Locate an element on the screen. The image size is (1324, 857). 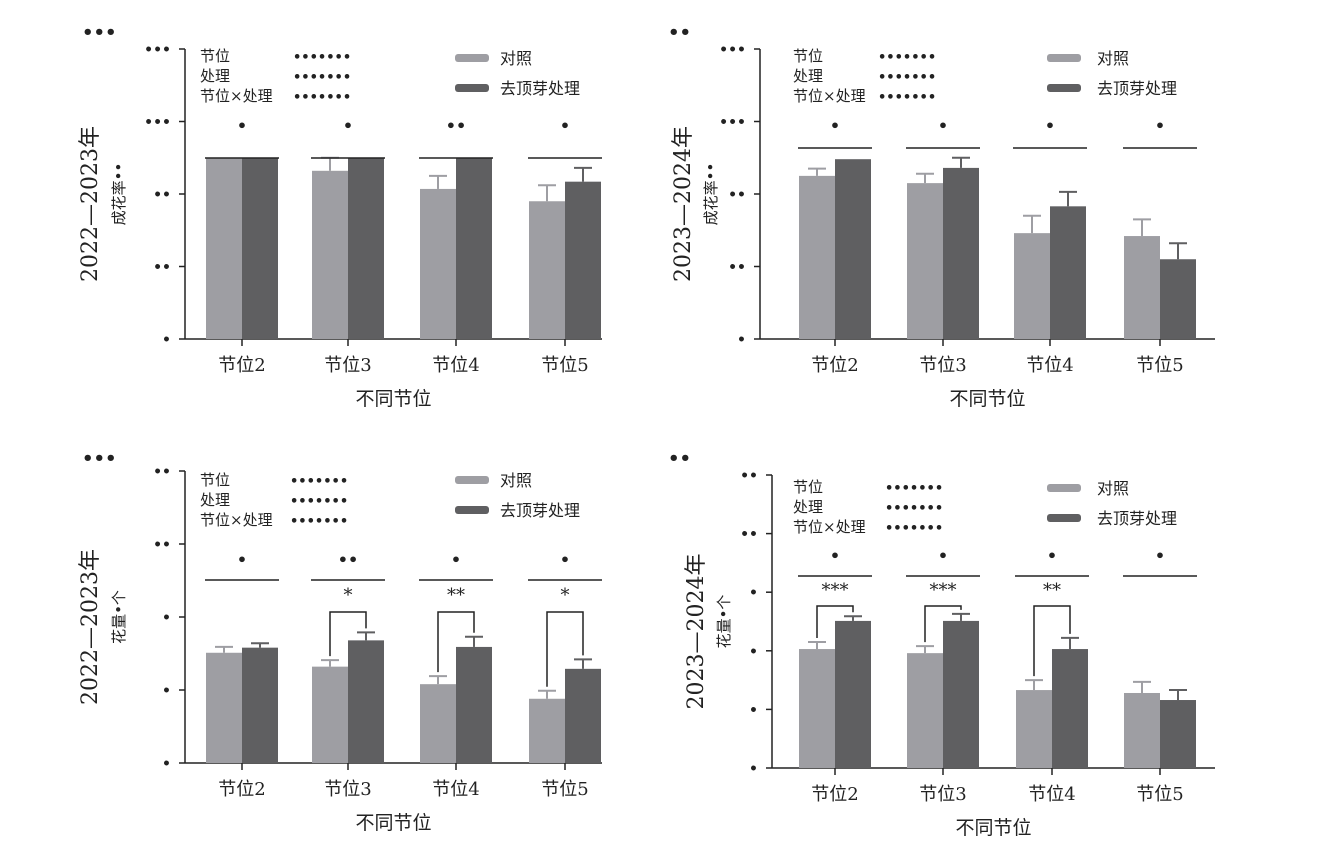
y-axis-sublabel: 花量•个 is located at coordinates (724, 622).